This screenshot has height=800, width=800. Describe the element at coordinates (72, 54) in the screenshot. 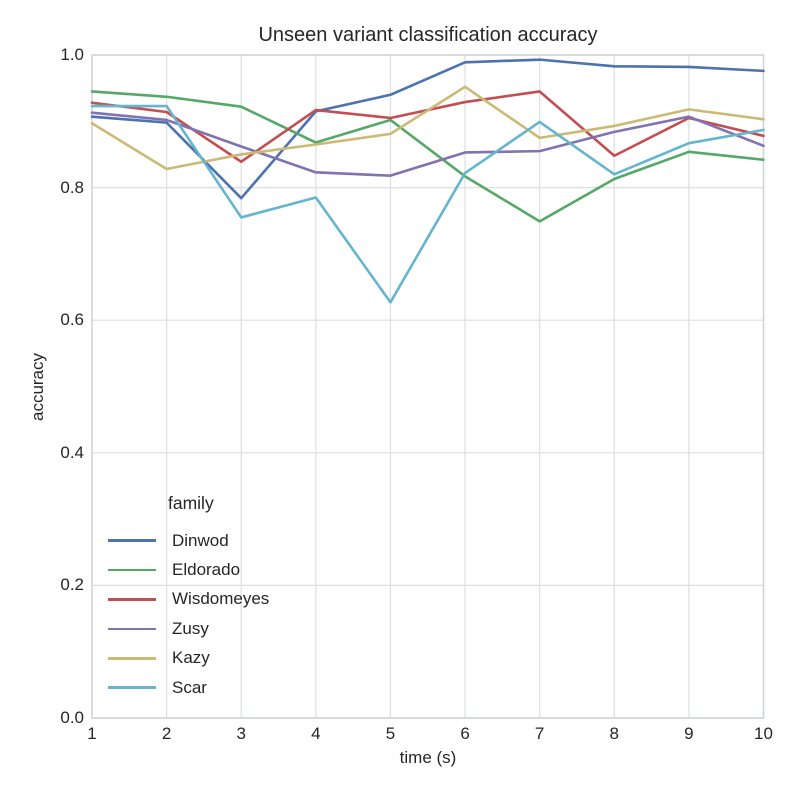

I see `y-tick-label: 1.0` at that location.